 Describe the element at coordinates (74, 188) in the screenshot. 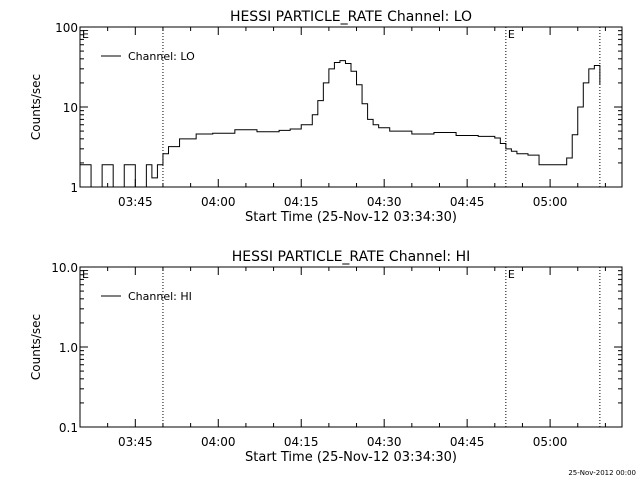

I see `y-tick-label: 1` at that location.